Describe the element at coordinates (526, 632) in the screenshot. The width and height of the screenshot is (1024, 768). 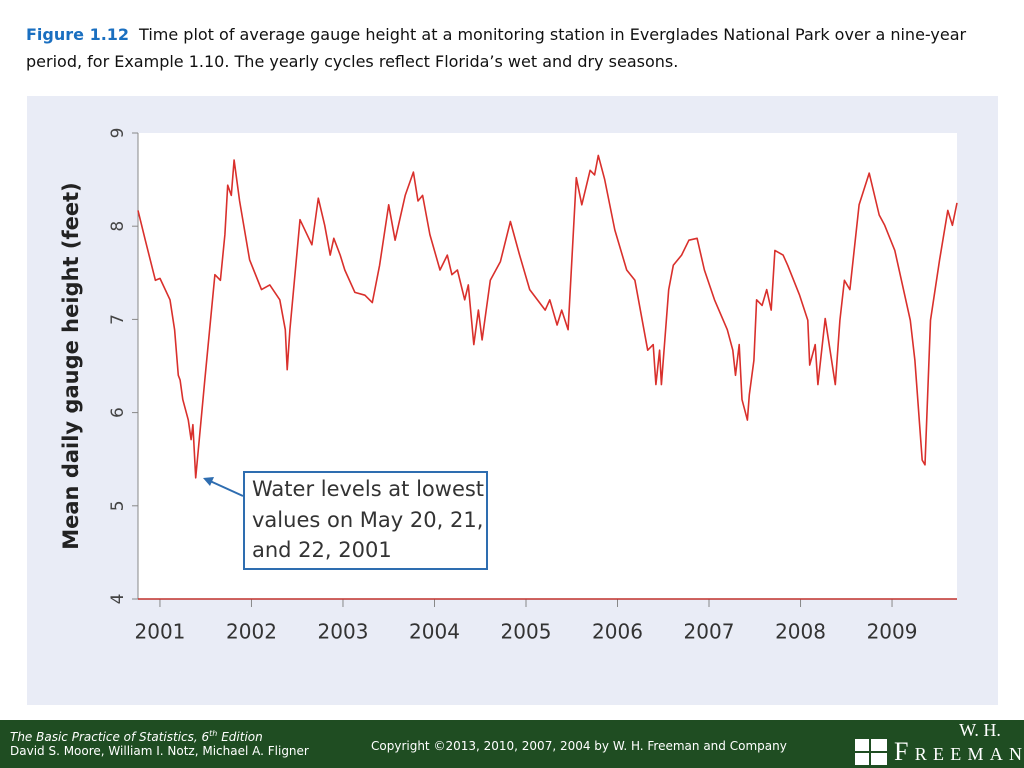
I see `x-tick-label: 2005` at that location.